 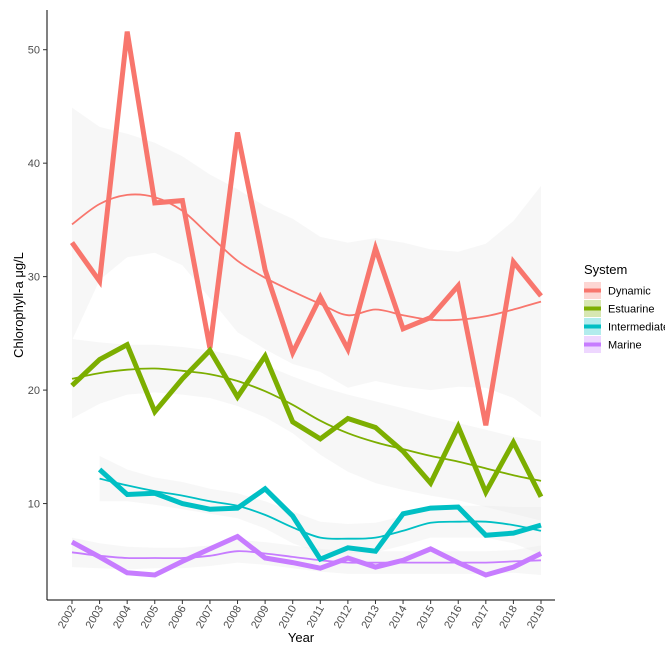 I want to click on series-line-intermediate, so click(x=319, y=515).